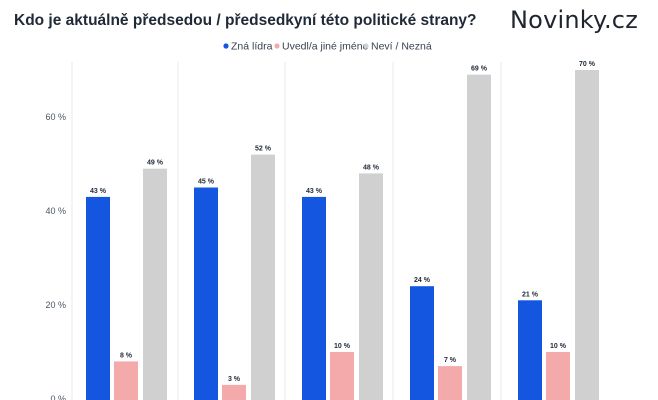  I want to click on legend-label: Uvedl/a jiné jméno, so click(325, 47).